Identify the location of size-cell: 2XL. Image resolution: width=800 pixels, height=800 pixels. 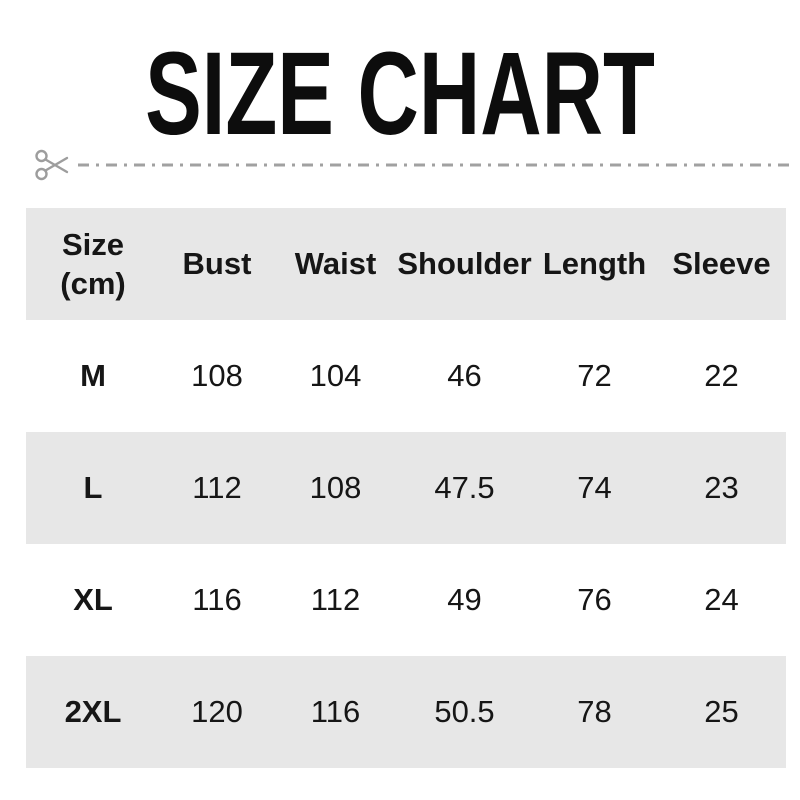
(93, 711).